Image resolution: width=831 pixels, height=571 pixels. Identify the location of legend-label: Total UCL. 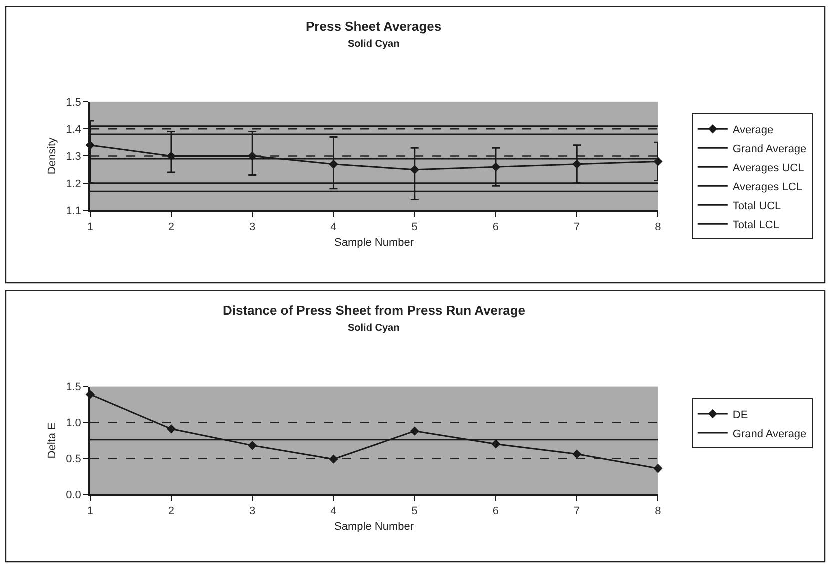
(757, 206).